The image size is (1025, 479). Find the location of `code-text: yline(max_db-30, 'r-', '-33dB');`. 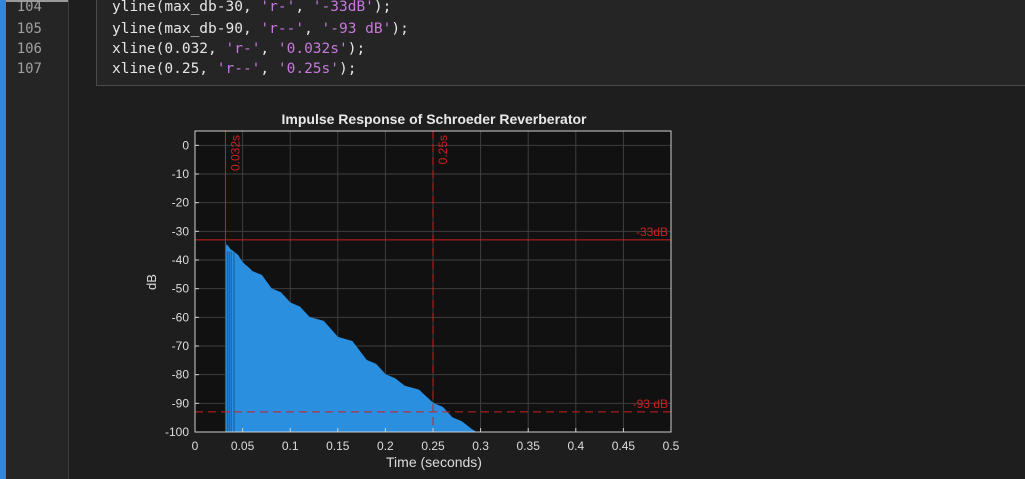

code-text: yline(max_db-30, 'r-', '-33dB'); is located at coordinates (252, 7).